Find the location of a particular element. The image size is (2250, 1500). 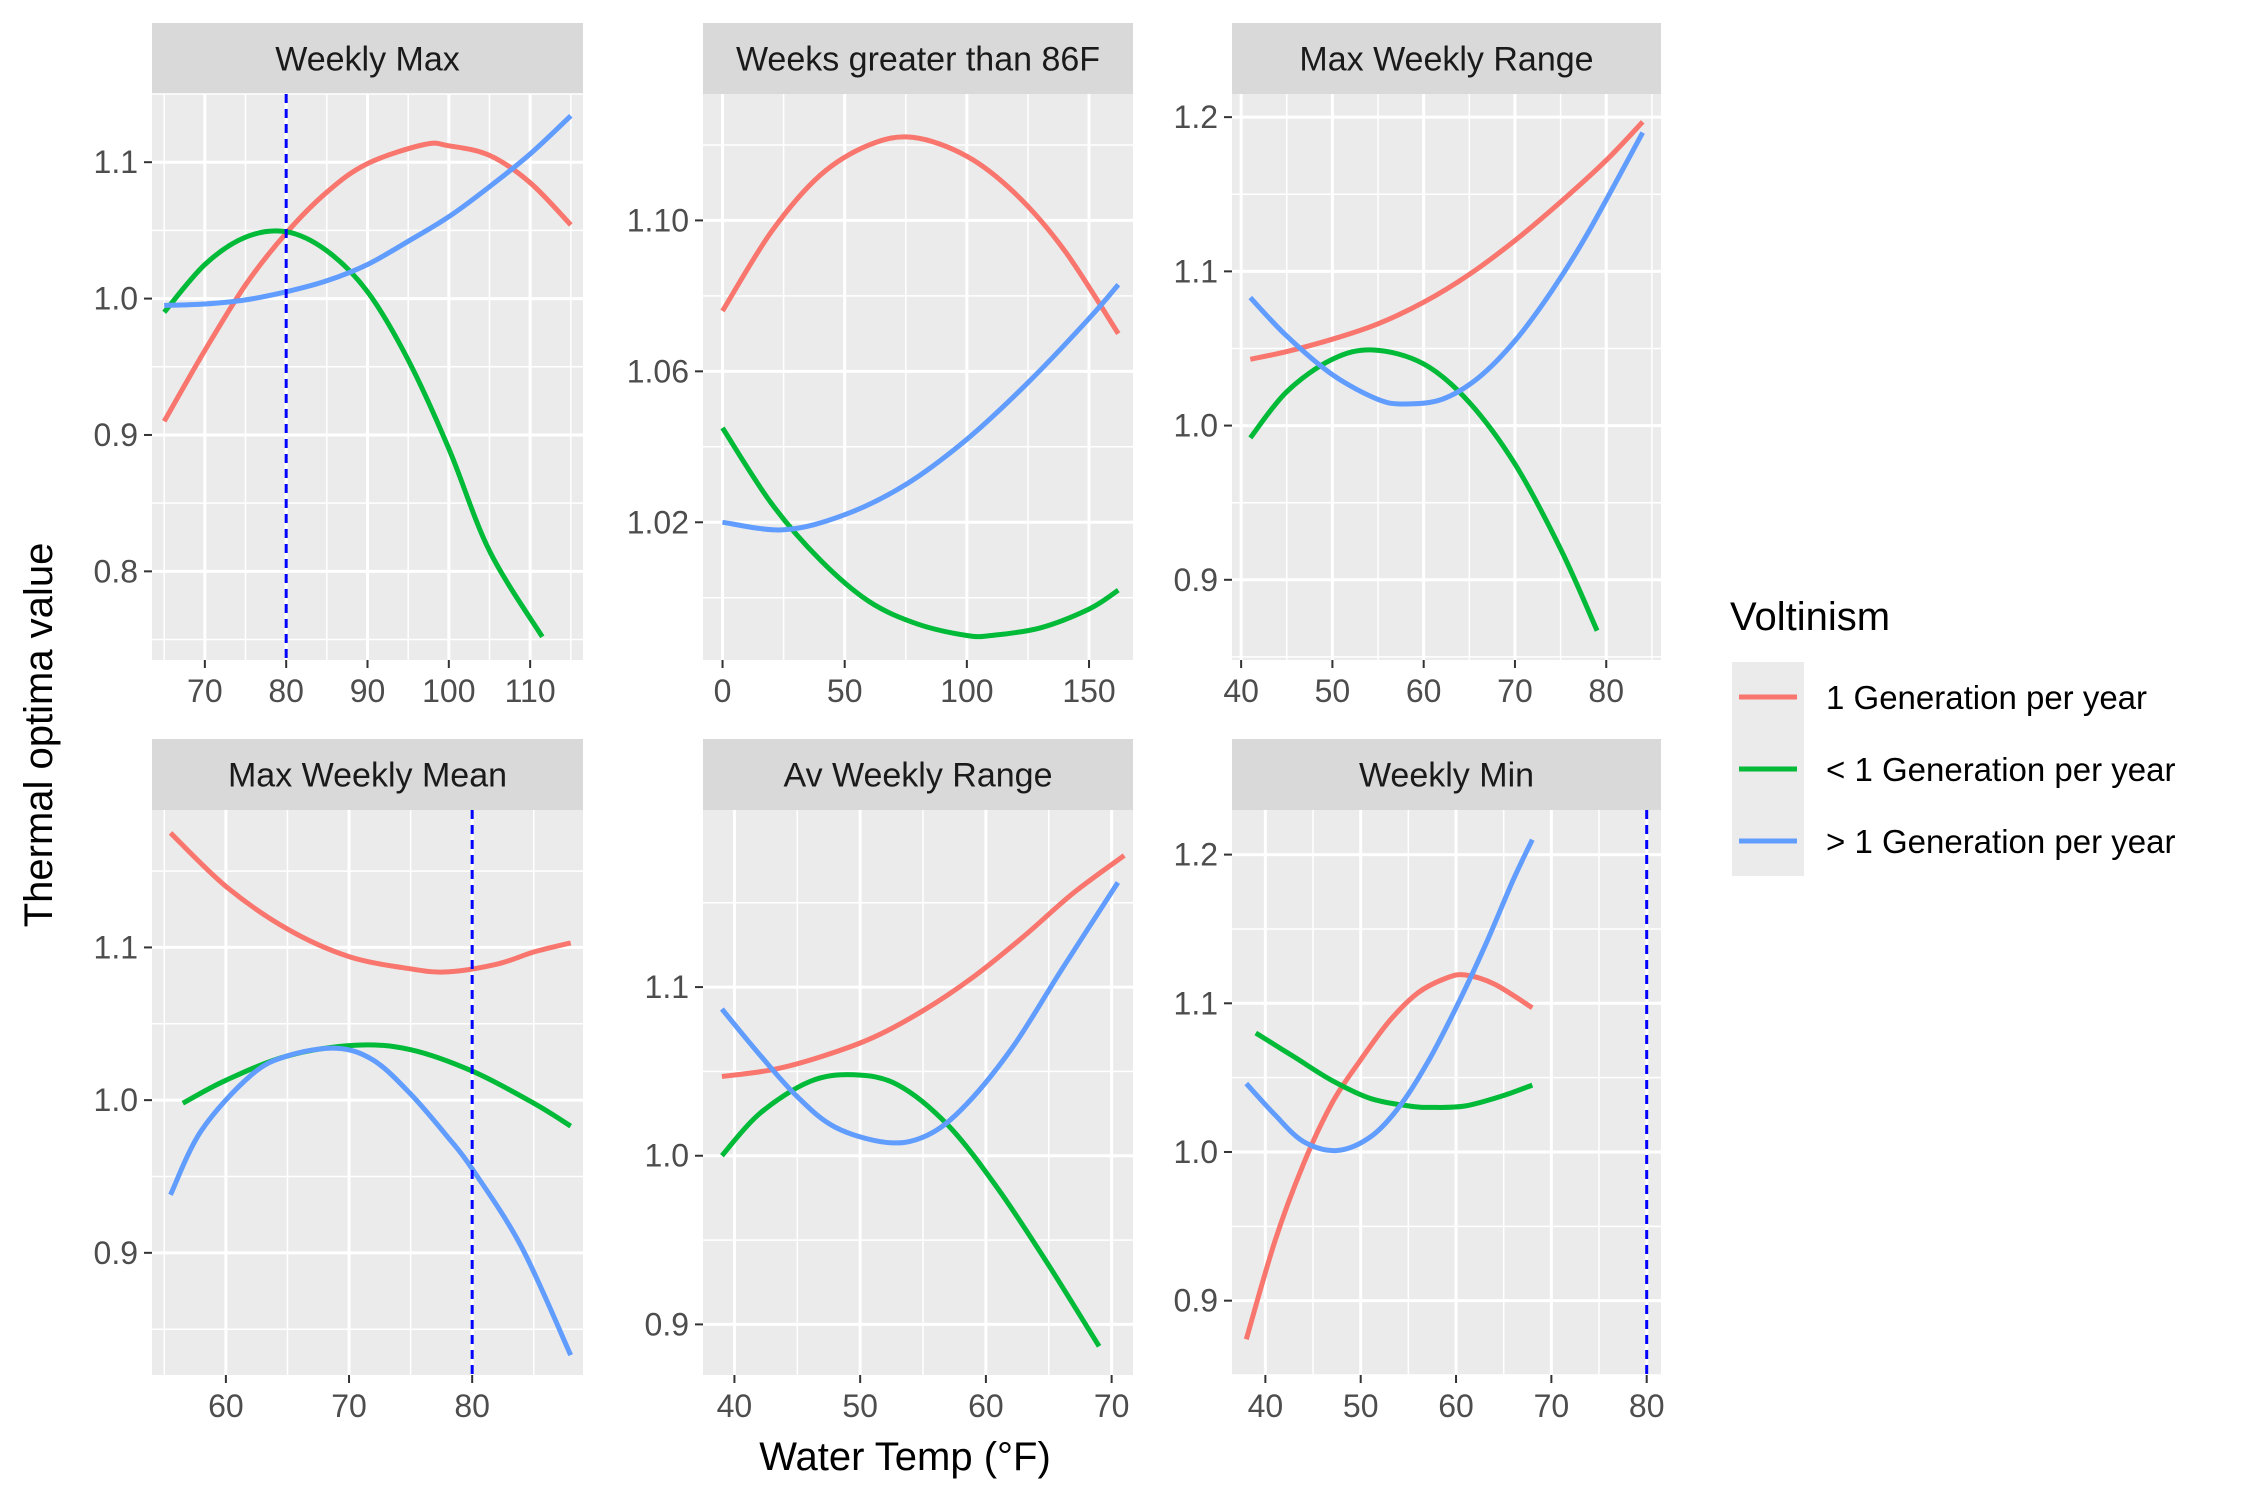

y-tick-label: 0.8 is located at coordinates (116, 571).